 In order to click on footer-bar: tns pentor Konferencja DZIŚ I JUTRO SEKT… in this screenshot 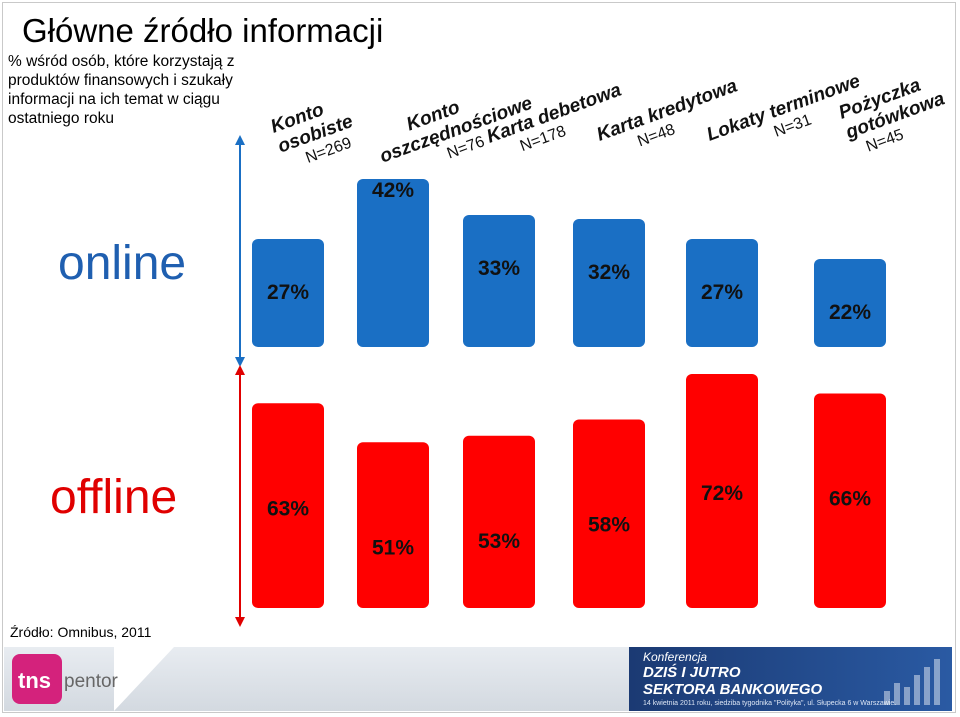, I will do `click(478, 679)`.